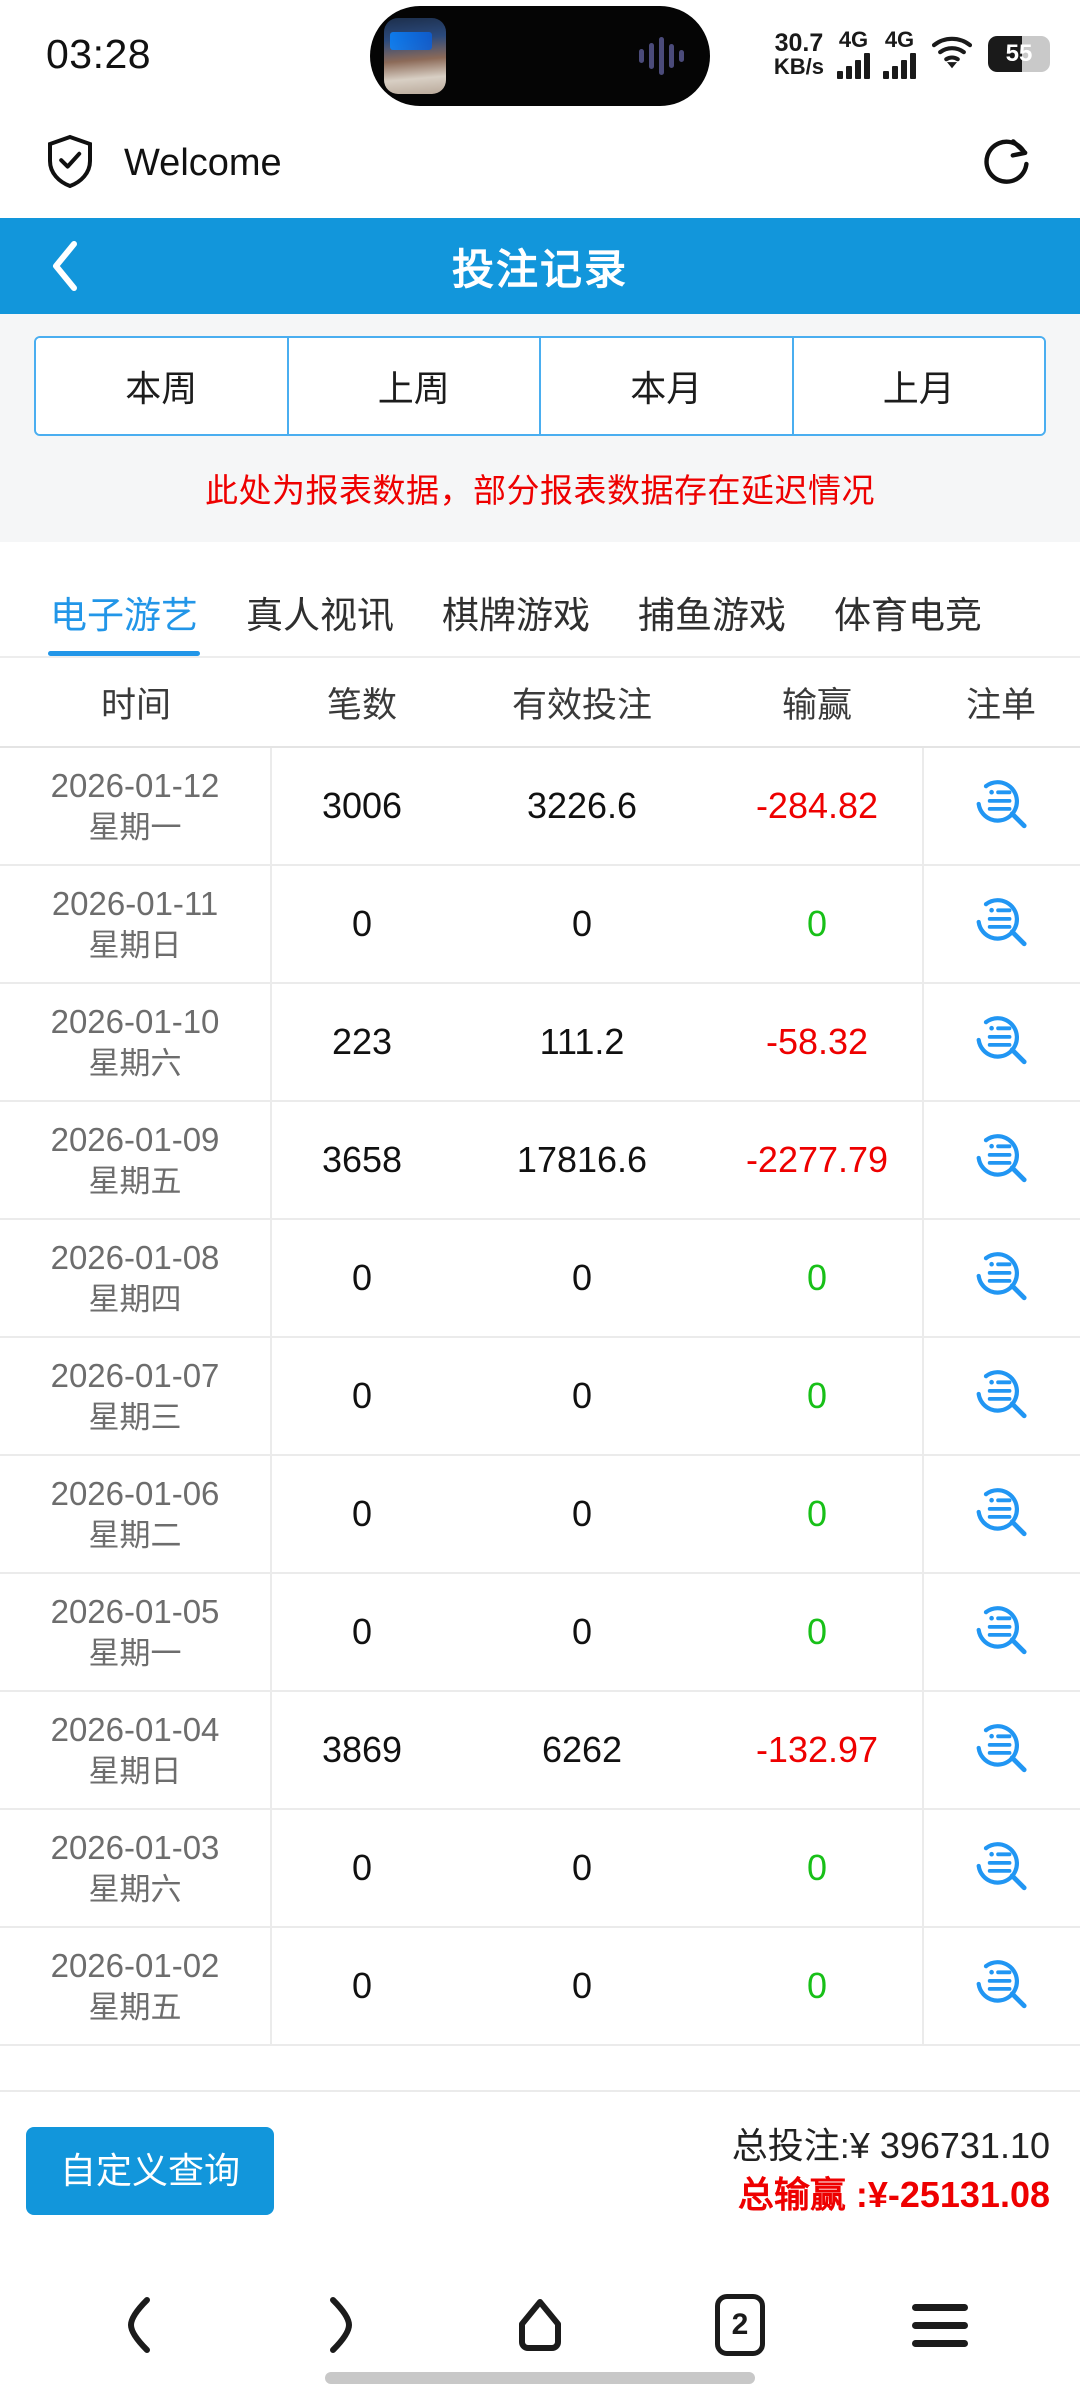 The image size is (1080, 2400). Describe the element at coordinates (362, 805) in the screenshot. I see `cell-count: 3006` at that location.